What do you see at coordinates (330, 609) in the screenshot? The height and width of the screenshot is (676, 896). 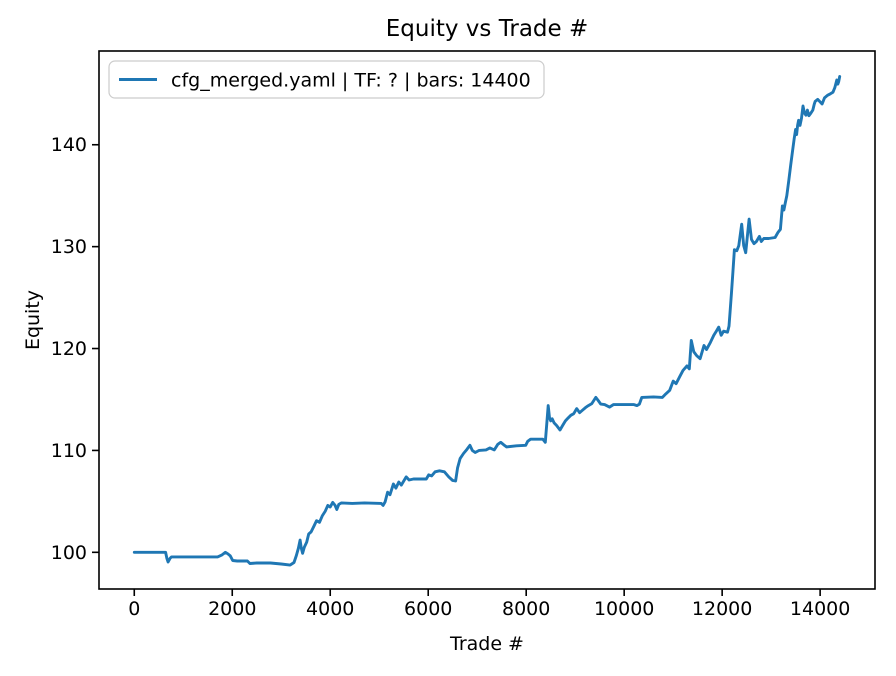 I see `x-tick-label: 4000` at bounding box center [330, 609].